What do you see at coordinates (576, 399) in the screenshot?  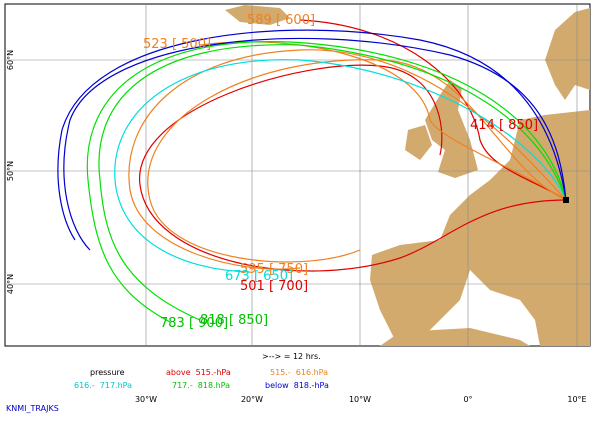 I see `lon-label: 10°E` at bounding box center [576, 399].